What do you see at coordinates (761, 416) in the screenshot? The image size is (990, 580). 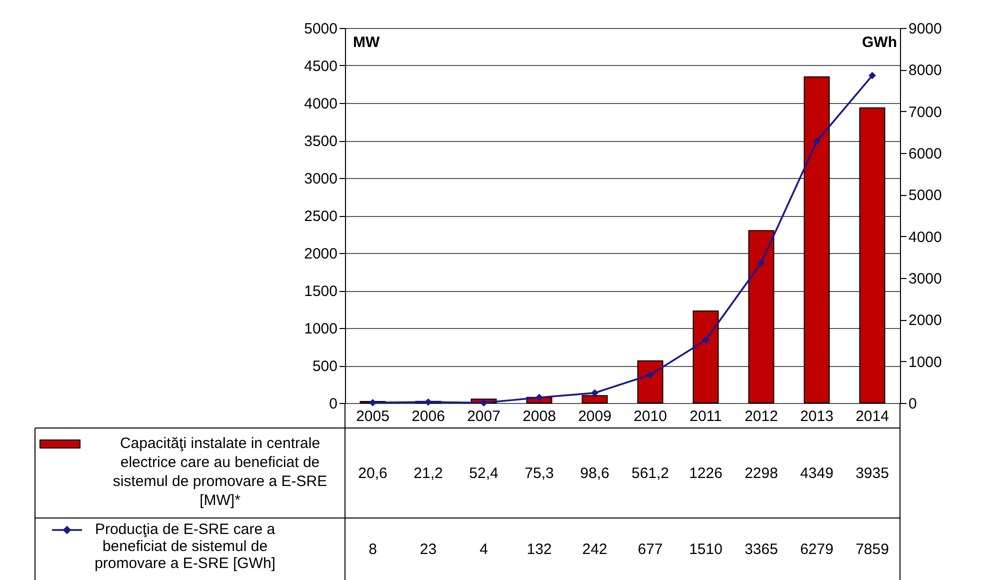 I see `x-tick-label: 2012` at bounding box center [761, 416].